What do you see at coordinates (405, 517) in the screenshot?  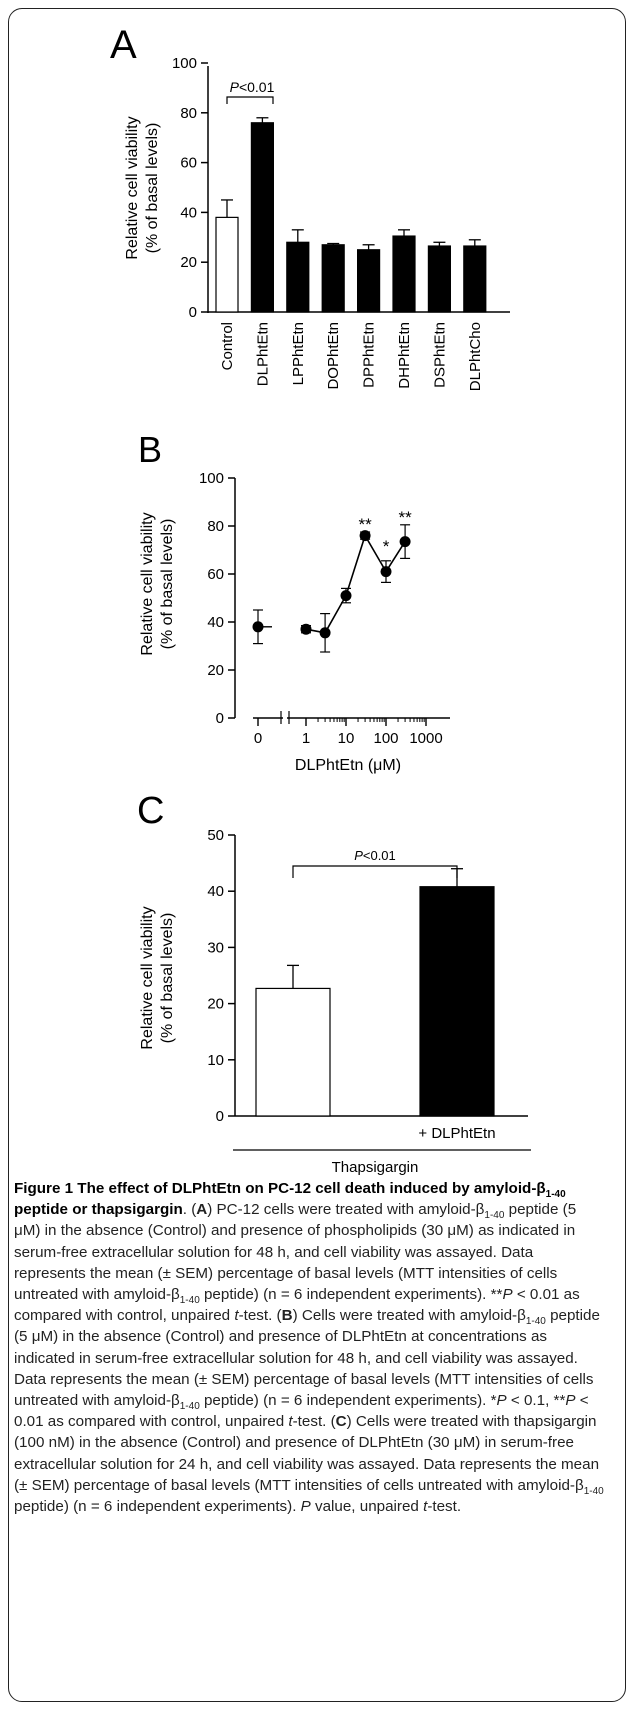 I see `panel-b-significance-300: **` at bounding box center [405, 517].